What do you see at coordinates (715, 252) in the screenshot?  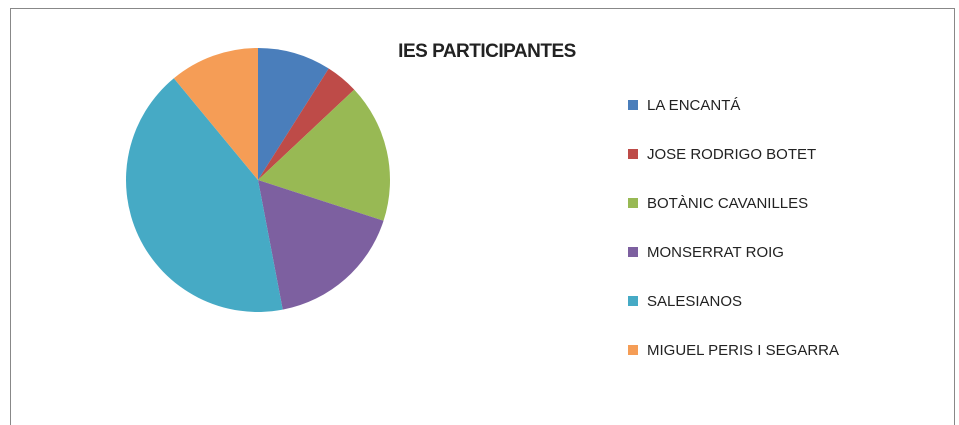 I see `legend-label: MONSERRAT ROIG` at bounding box center [715, 252].